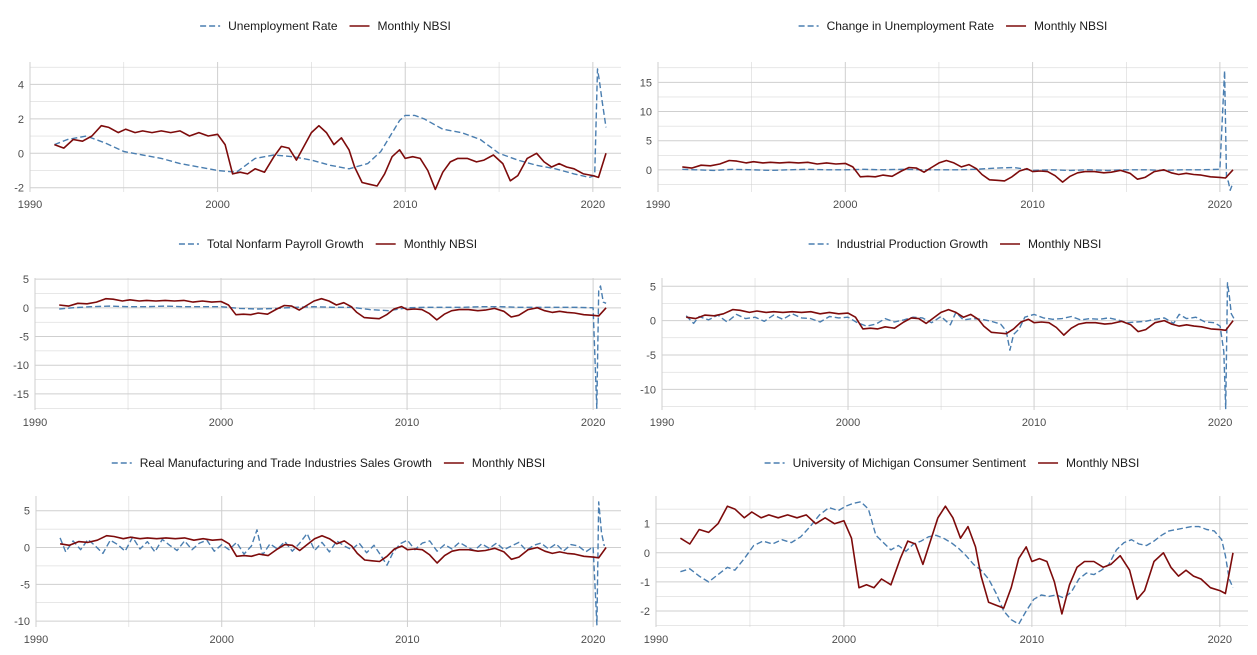 The width and height of the screenshot is (1257, 655). I want to click on y-tick-label: 15, so click(646, 83).